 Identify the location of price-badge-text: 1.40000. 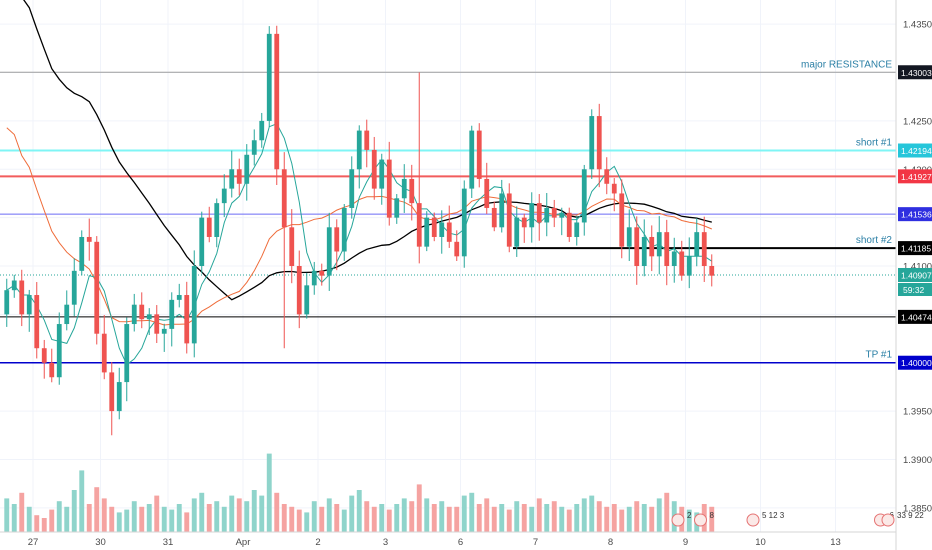
(916, 363).